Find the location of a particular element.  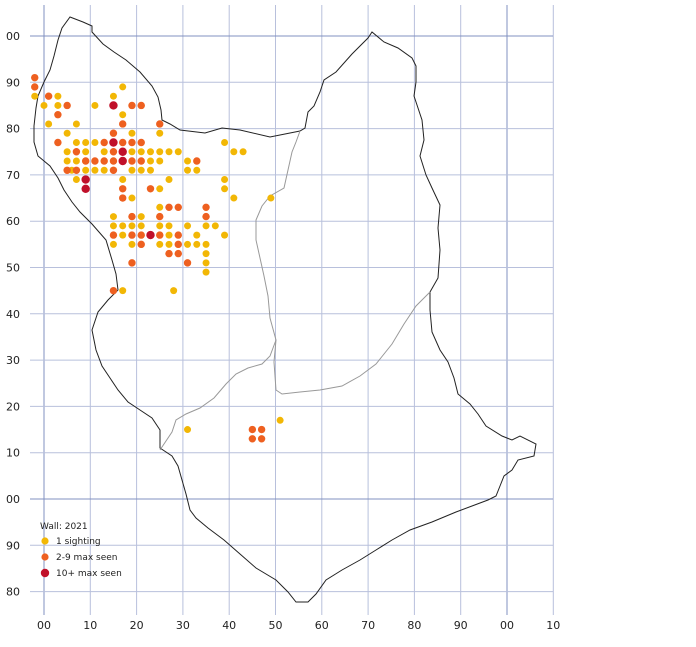

y-tick-label: 00 is located at coordinates (13, 499).